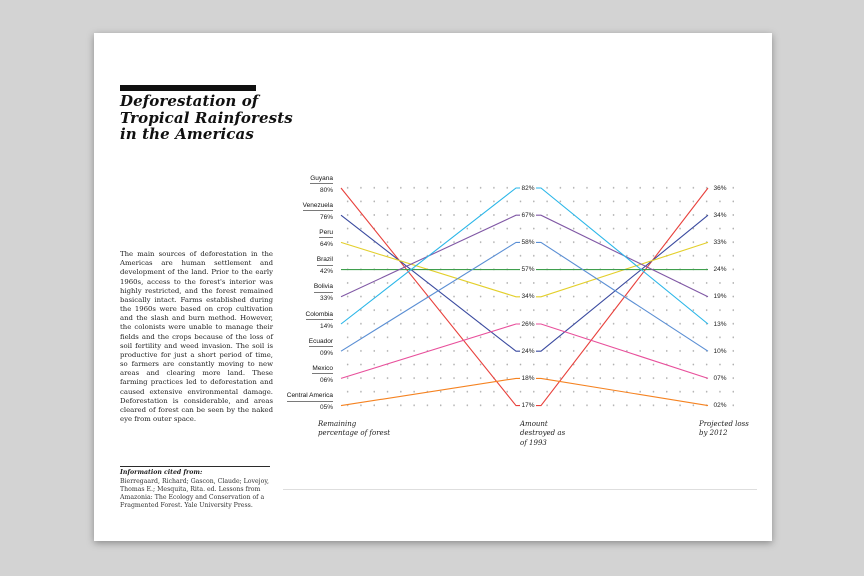 Image resolution: width=864 pixels, height=576 pixels. I want to click on projected_2012-value: 19%, so click(720, 297).